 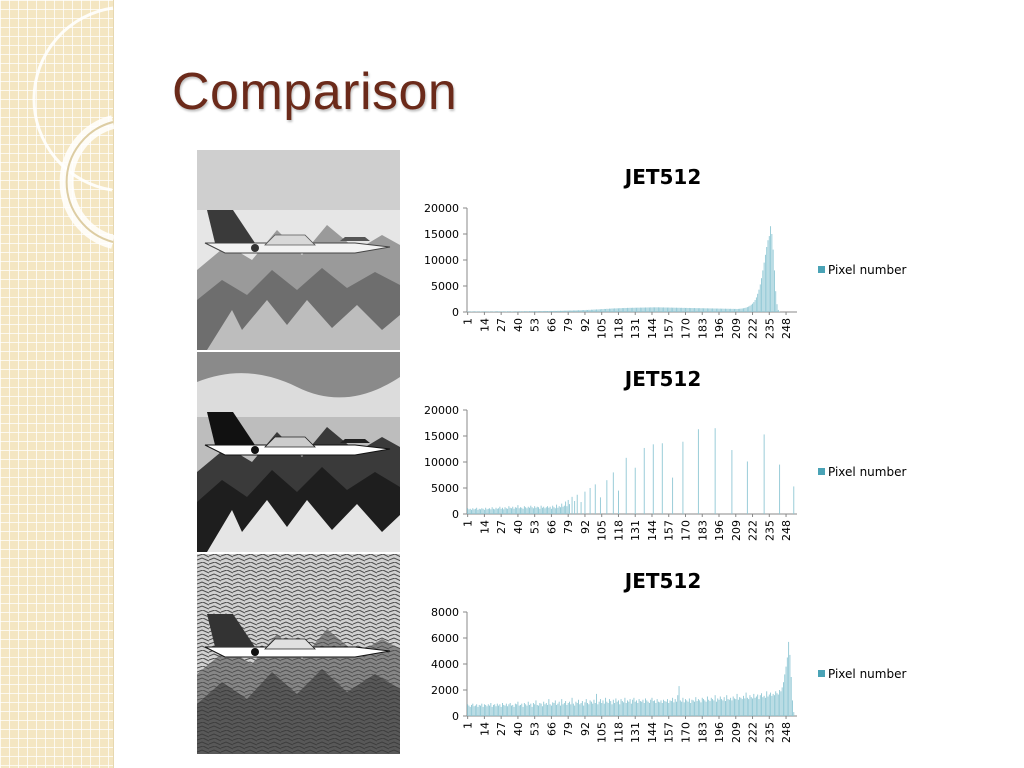 I want to click on x-tick-label: 53, so click(x=535, y=325).